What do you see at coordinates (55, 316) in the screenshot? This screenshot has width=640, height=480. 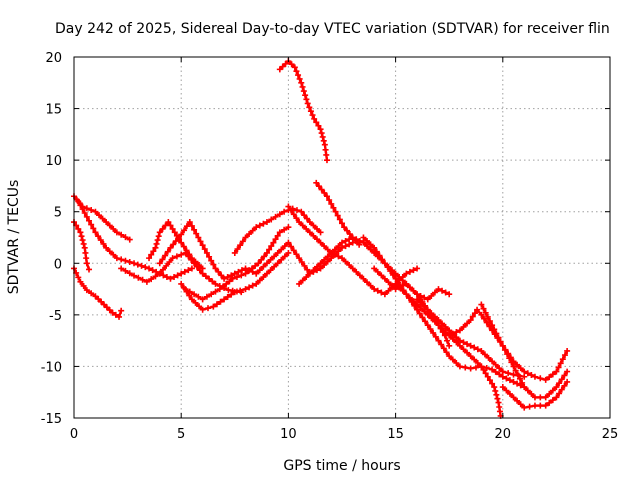 I see `y-tick-label: -5` at bounding box center [55, 316].